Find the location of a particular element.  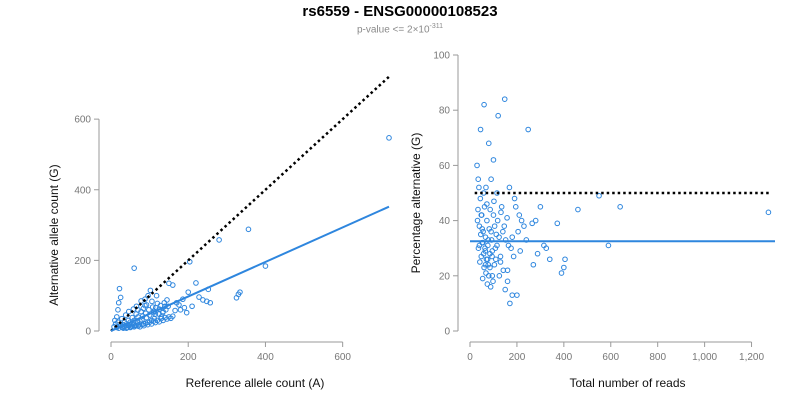

y-tick-label: 80 is located at coordinates (445, 111).